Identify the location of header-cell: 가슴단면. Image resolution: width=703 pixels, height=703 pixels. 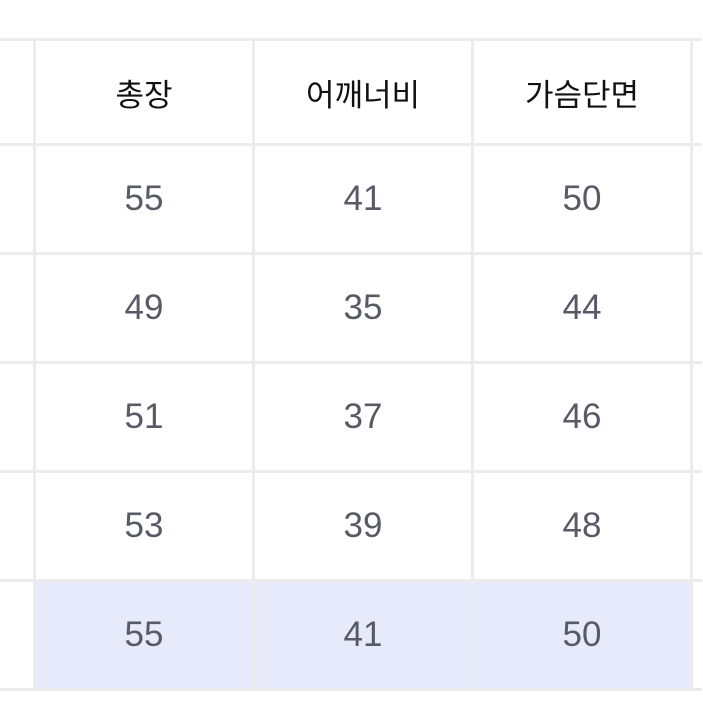
(582, 92).